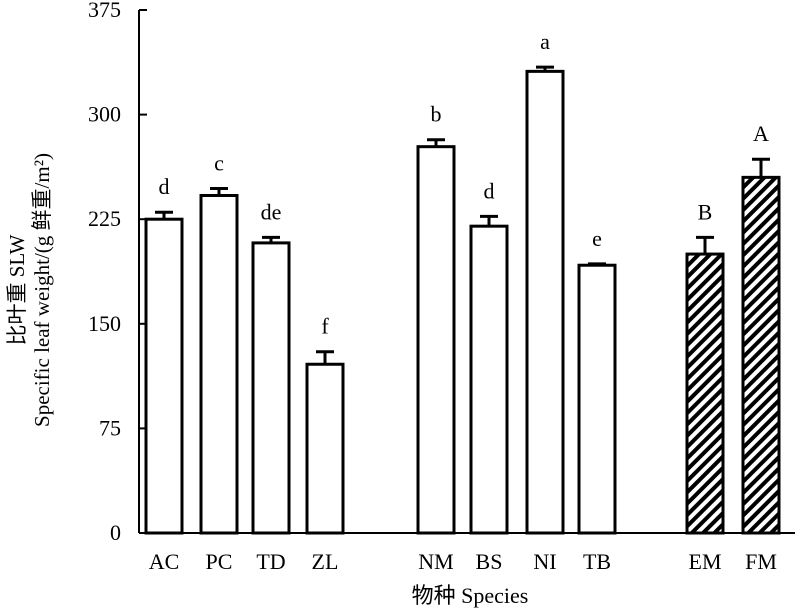 Image resolution: width=800 pixels, height=614 pixels. I want to click on x-tick-label-bs: BS, so click(489, 561).